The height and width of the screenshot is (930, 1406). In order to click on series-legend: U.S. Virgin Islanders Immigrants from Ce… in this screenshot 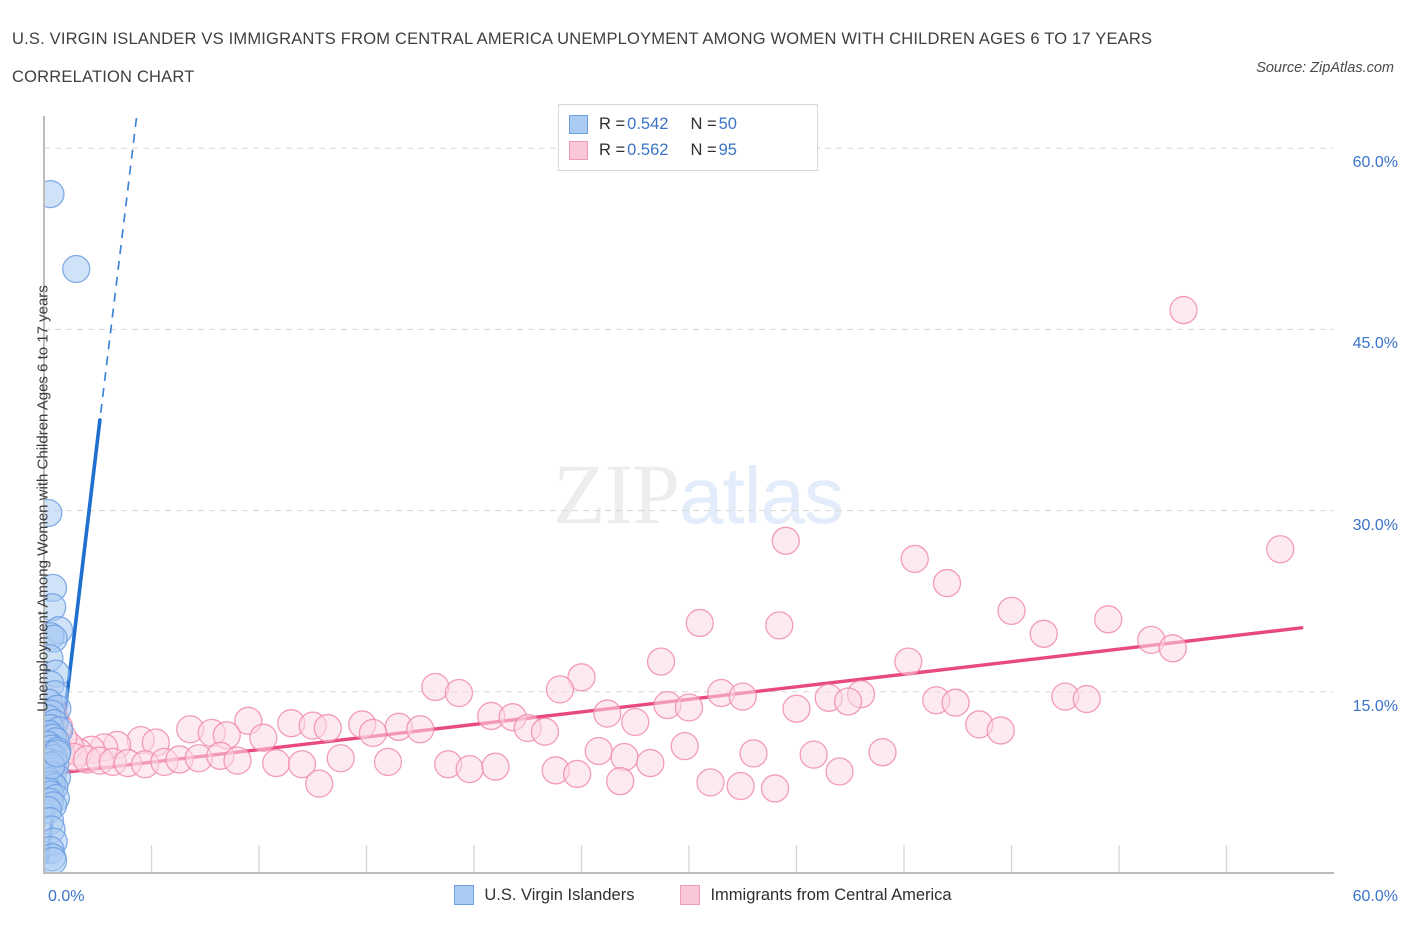, I will do `click(703, 895)`.